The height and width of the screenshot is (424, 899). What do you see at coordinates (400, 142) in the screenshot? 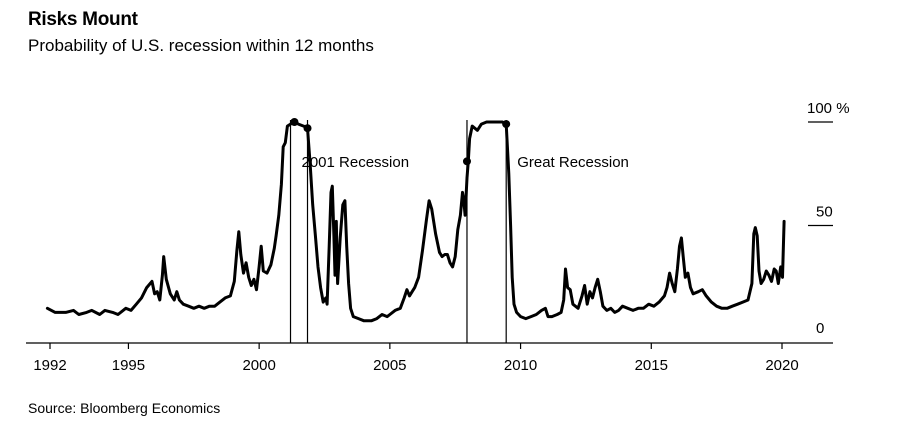
I see `event-markers` at bounding box center [400, 142].